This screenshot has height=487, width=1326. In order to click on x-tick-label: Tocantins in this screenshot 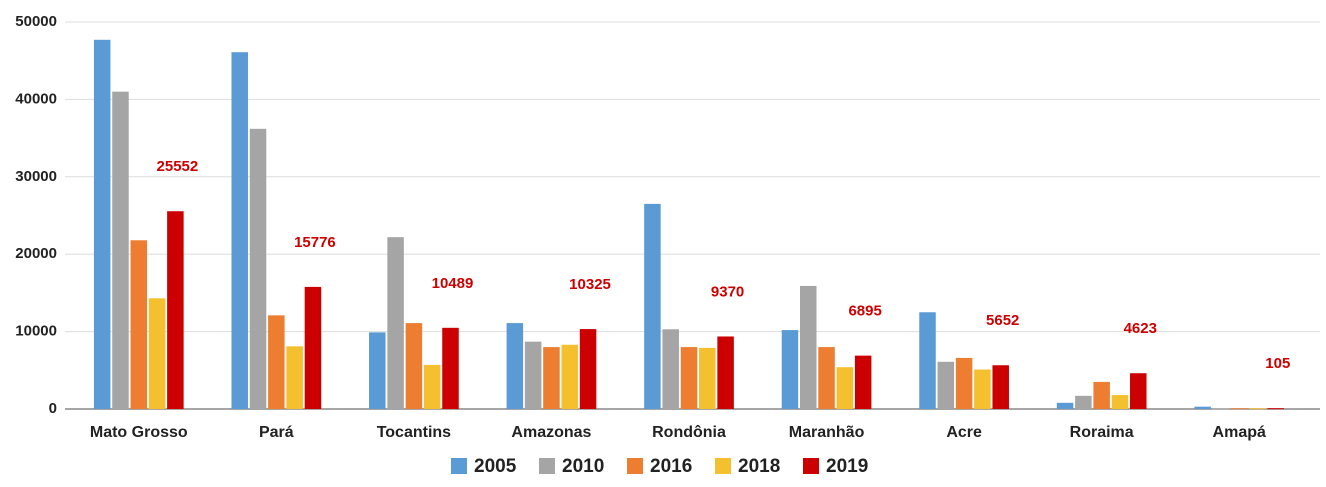, I will do `click(414, 432)`.